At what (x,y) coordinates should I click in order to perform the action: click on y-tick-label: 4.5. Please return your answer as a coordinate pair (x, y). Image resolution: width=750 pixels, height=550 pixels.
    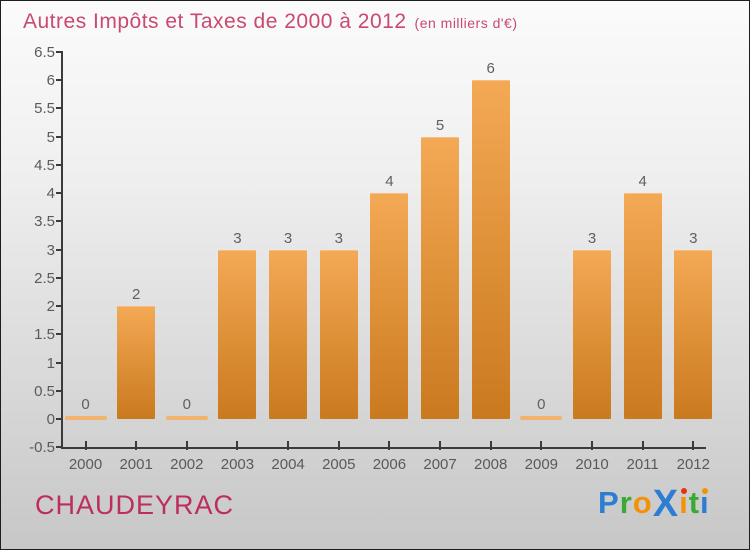
    Looking at the image, I should click on (44, 165).